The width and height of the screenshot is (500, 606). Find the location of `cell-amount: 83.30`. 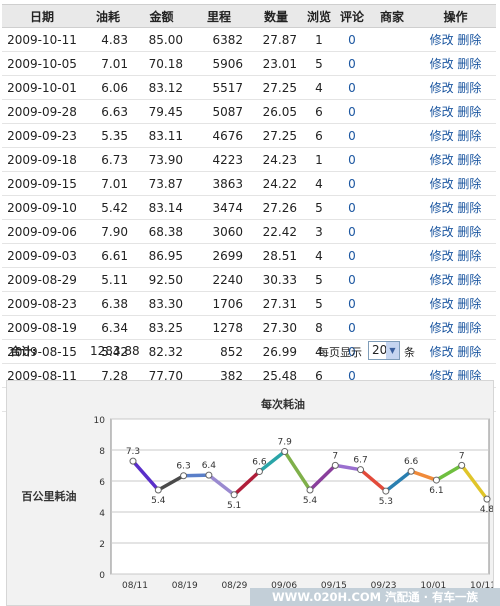

cell-amount: 83.30 is located at coordinates (161, 303).